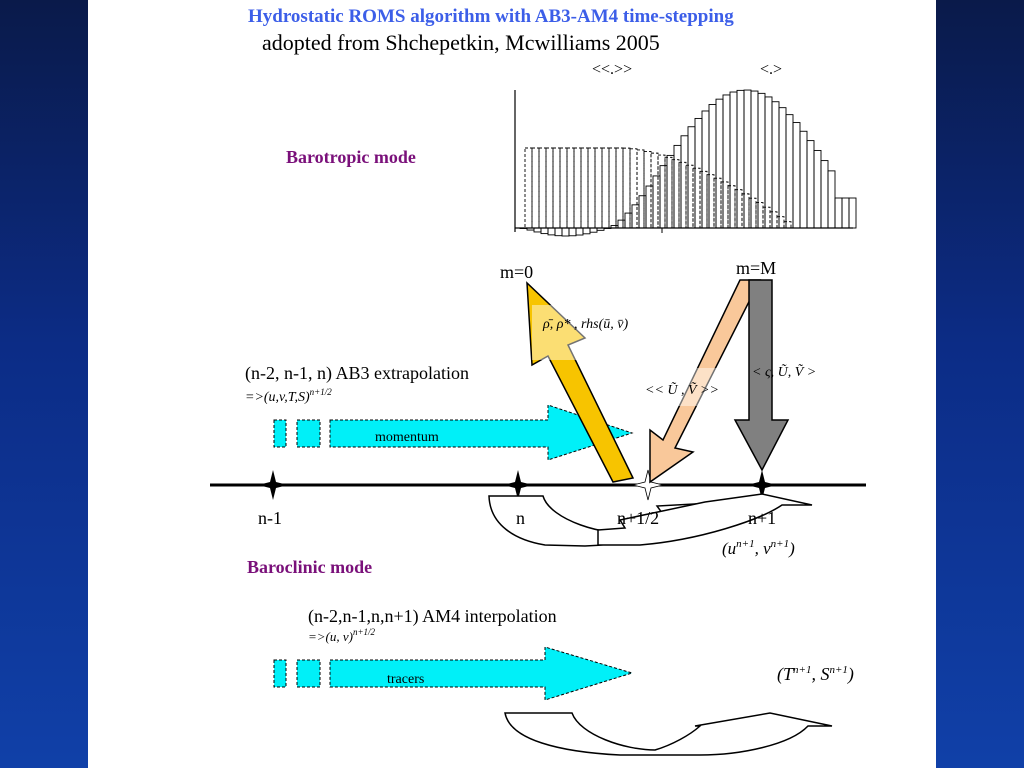  I want to click on tick-label-n-1: n-1, so click(270, 518).